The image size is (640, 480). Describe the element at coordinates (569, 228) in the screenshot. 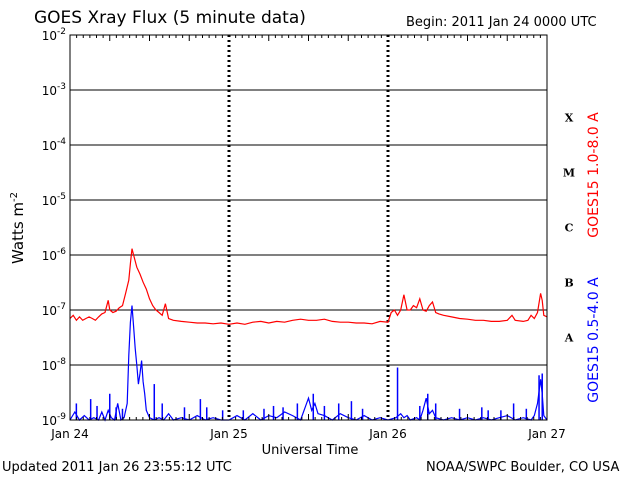

I see `flare-class-label: C` at that location.